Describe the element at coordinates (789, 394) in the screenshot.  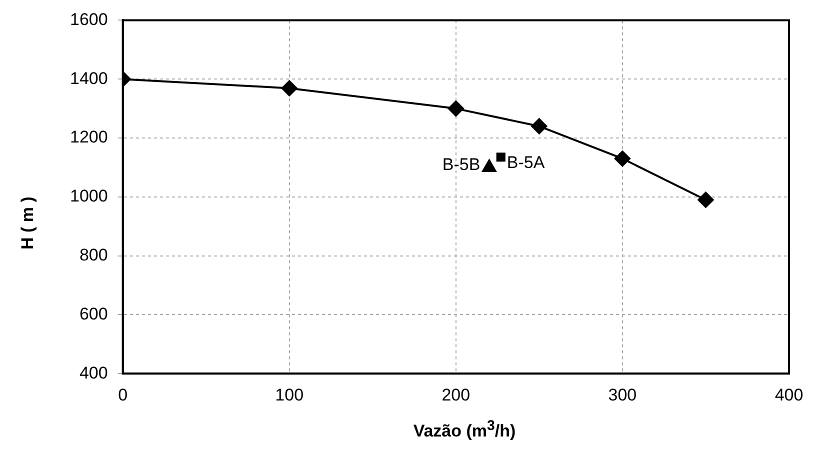
I see `x-tick-label: 400` at that location.